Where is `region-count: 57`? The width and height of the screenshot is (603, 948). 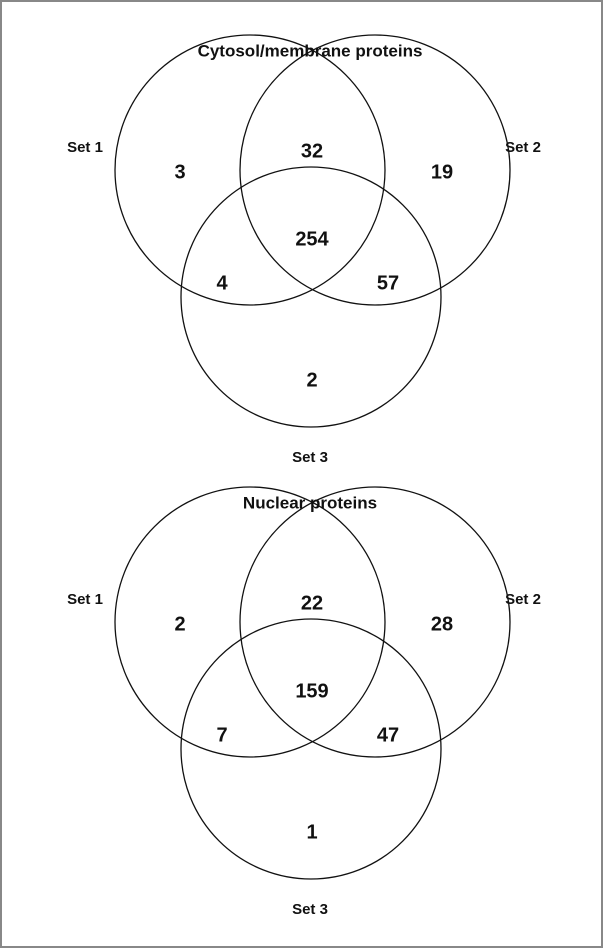
region-count: 57 is located at coordinates (388, 283).